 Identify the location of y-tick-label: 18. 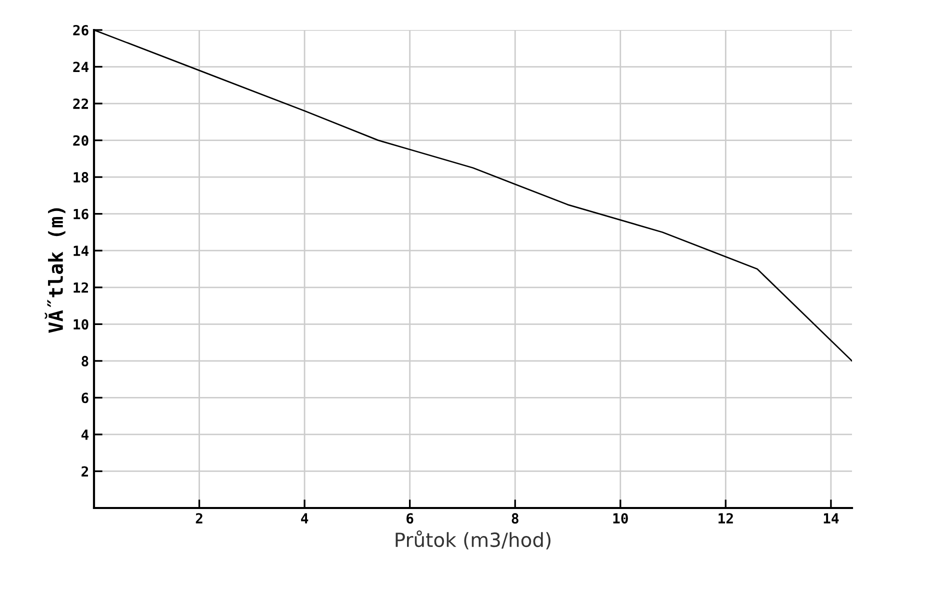
(81, 177).